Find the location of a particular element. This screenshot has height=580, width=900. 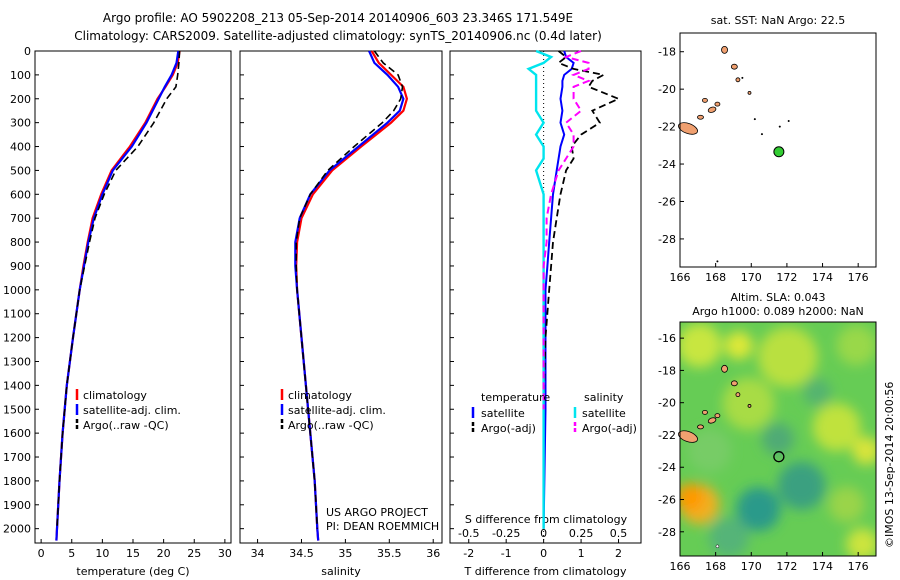

sla-ytick-label: -20 is located at coordinates (667, 403).